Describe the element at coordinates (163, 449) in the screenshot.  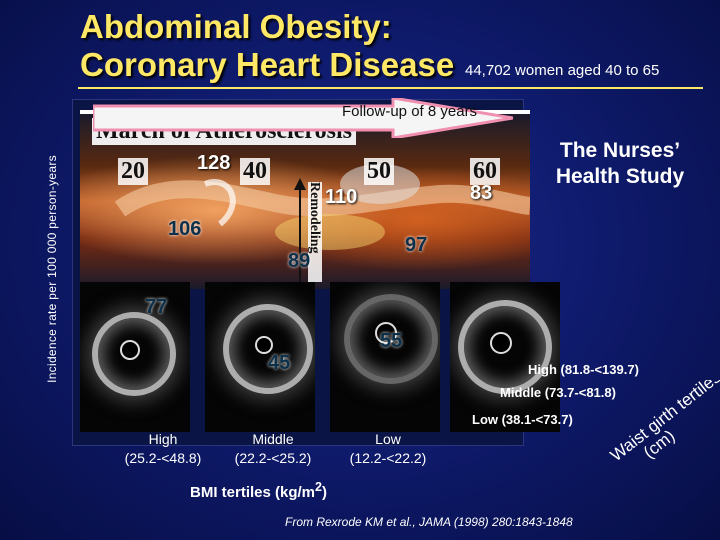
I see `bmi-label-high: High (25.2-<48.8)` at that location.